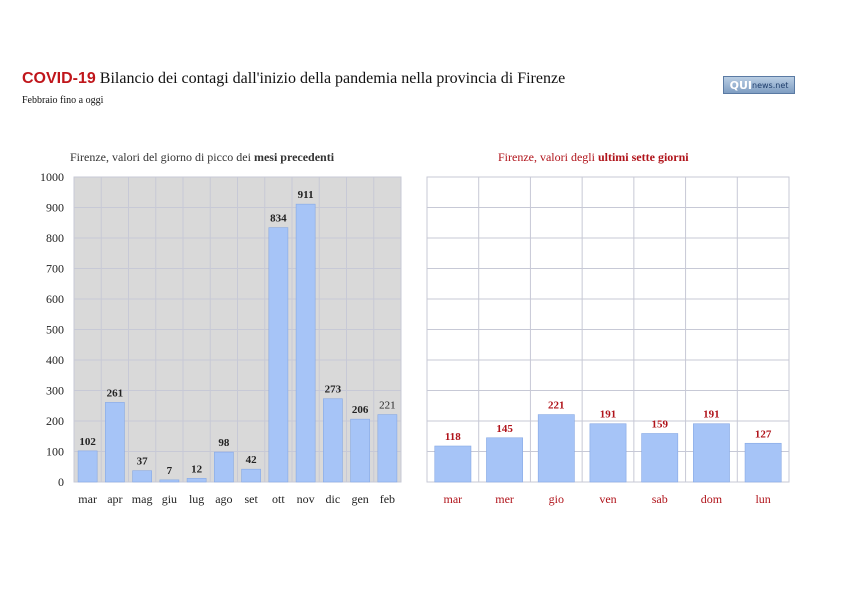  I want to click on left-bar-feb, so click(387, 448).